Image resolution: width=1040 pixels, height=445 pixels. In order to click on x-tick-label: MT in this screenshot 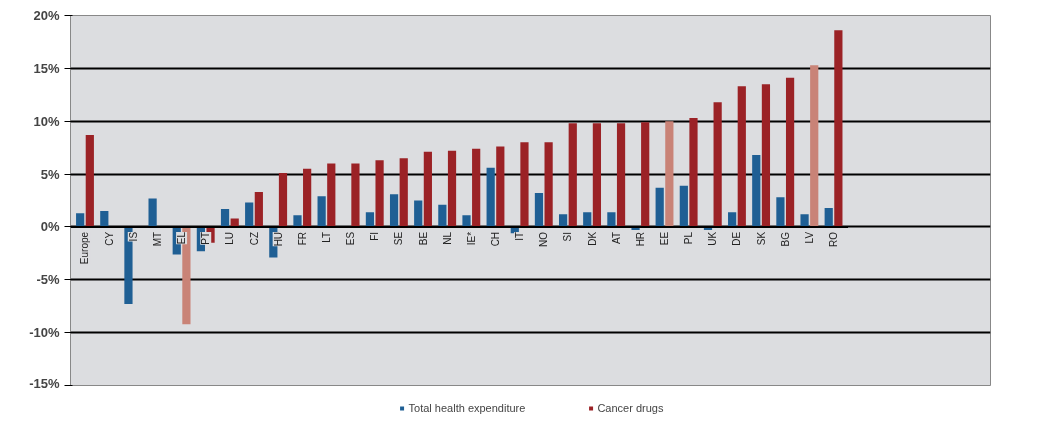, I will do `click(157, 239)`.